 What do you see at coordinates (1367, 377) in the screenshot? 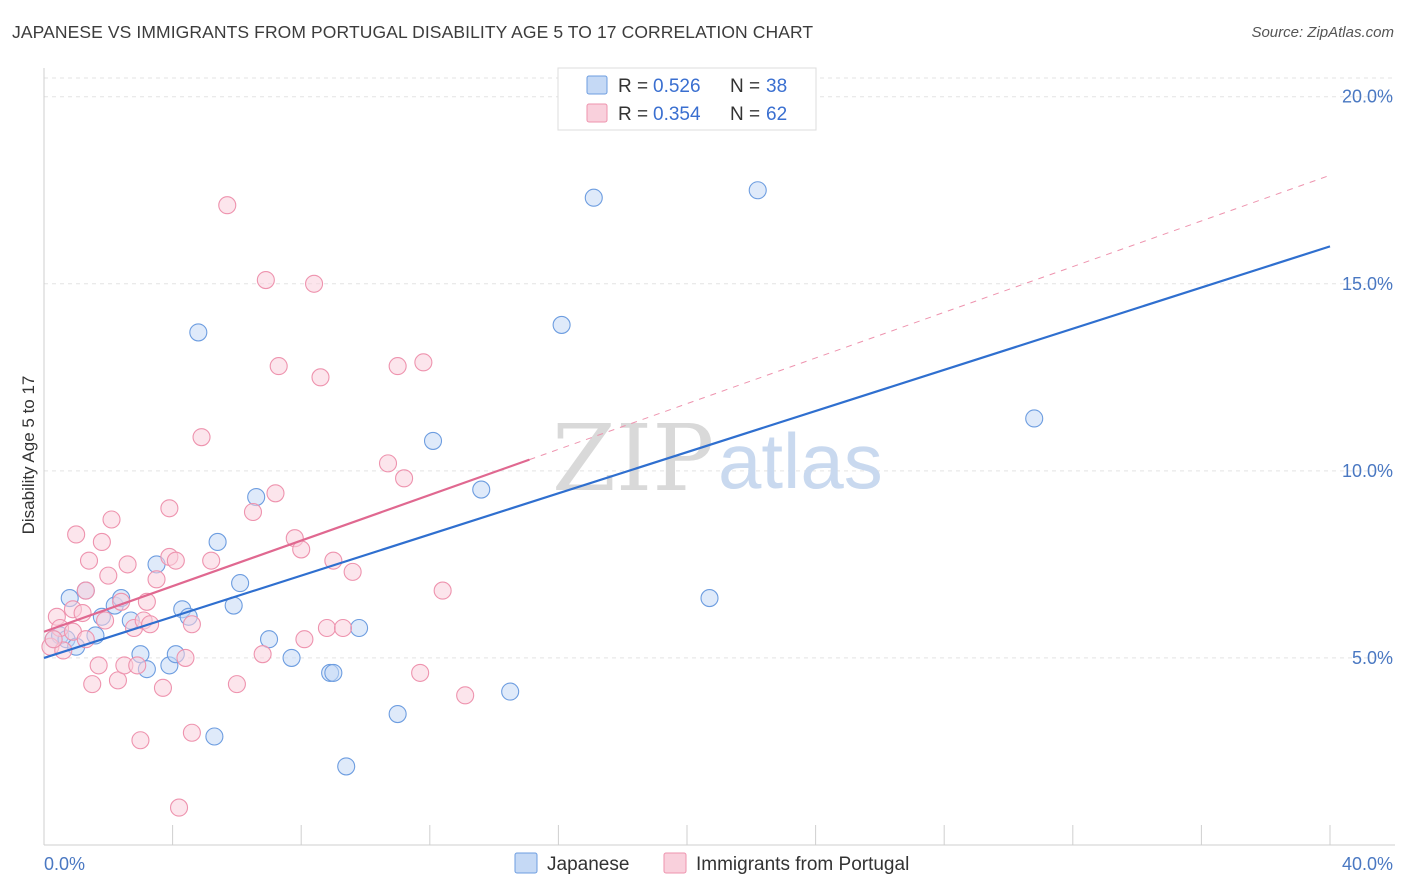
I see `y-tick-labels: 5.0% 10.0% 15.0% 20.0%` at bounding box center [1367, 377].